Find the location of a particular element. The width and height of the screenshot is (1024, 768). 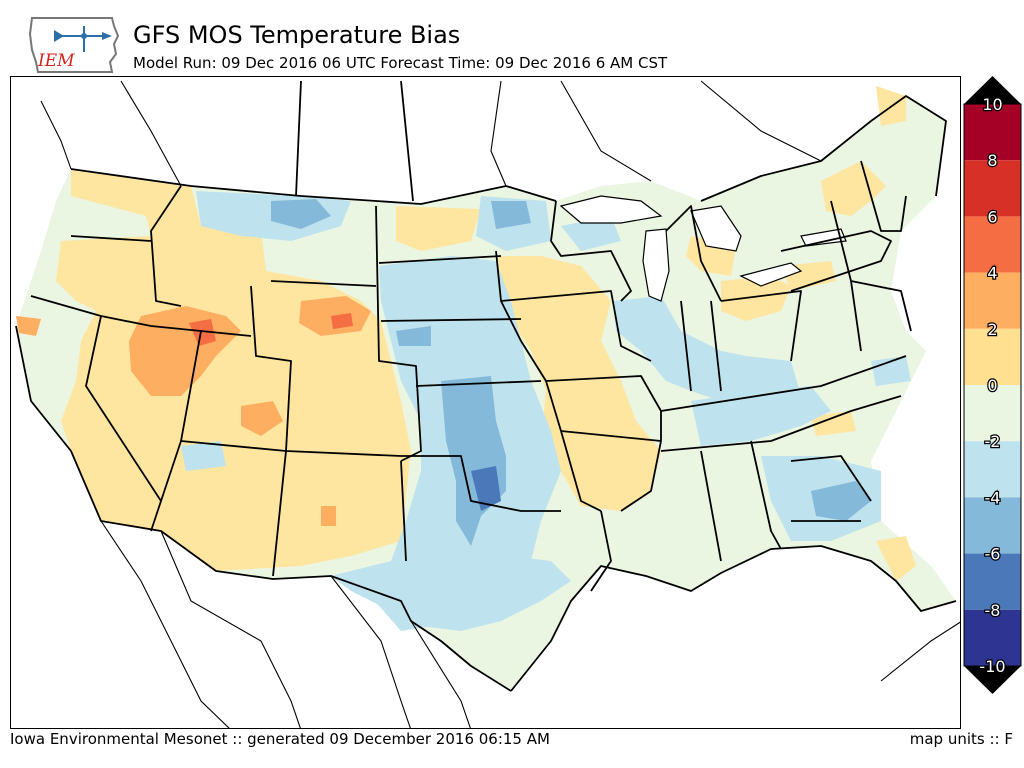

colorbar-tick-label: -8 is located at coordinates (993, 610).